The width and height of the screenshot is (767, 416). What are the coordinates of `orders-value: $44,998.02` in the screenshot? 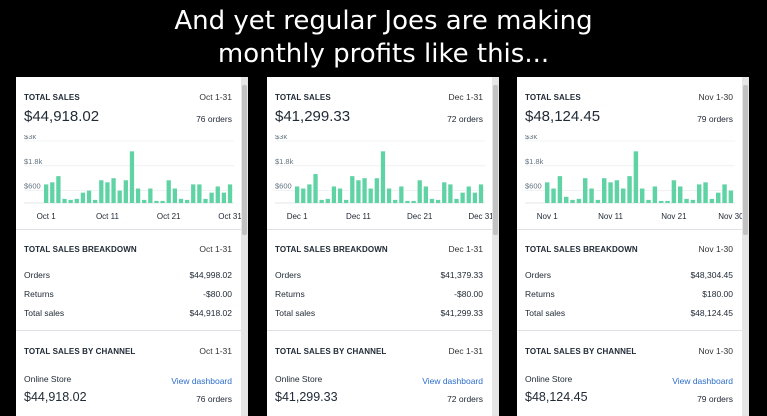 It's located at (210, 275).